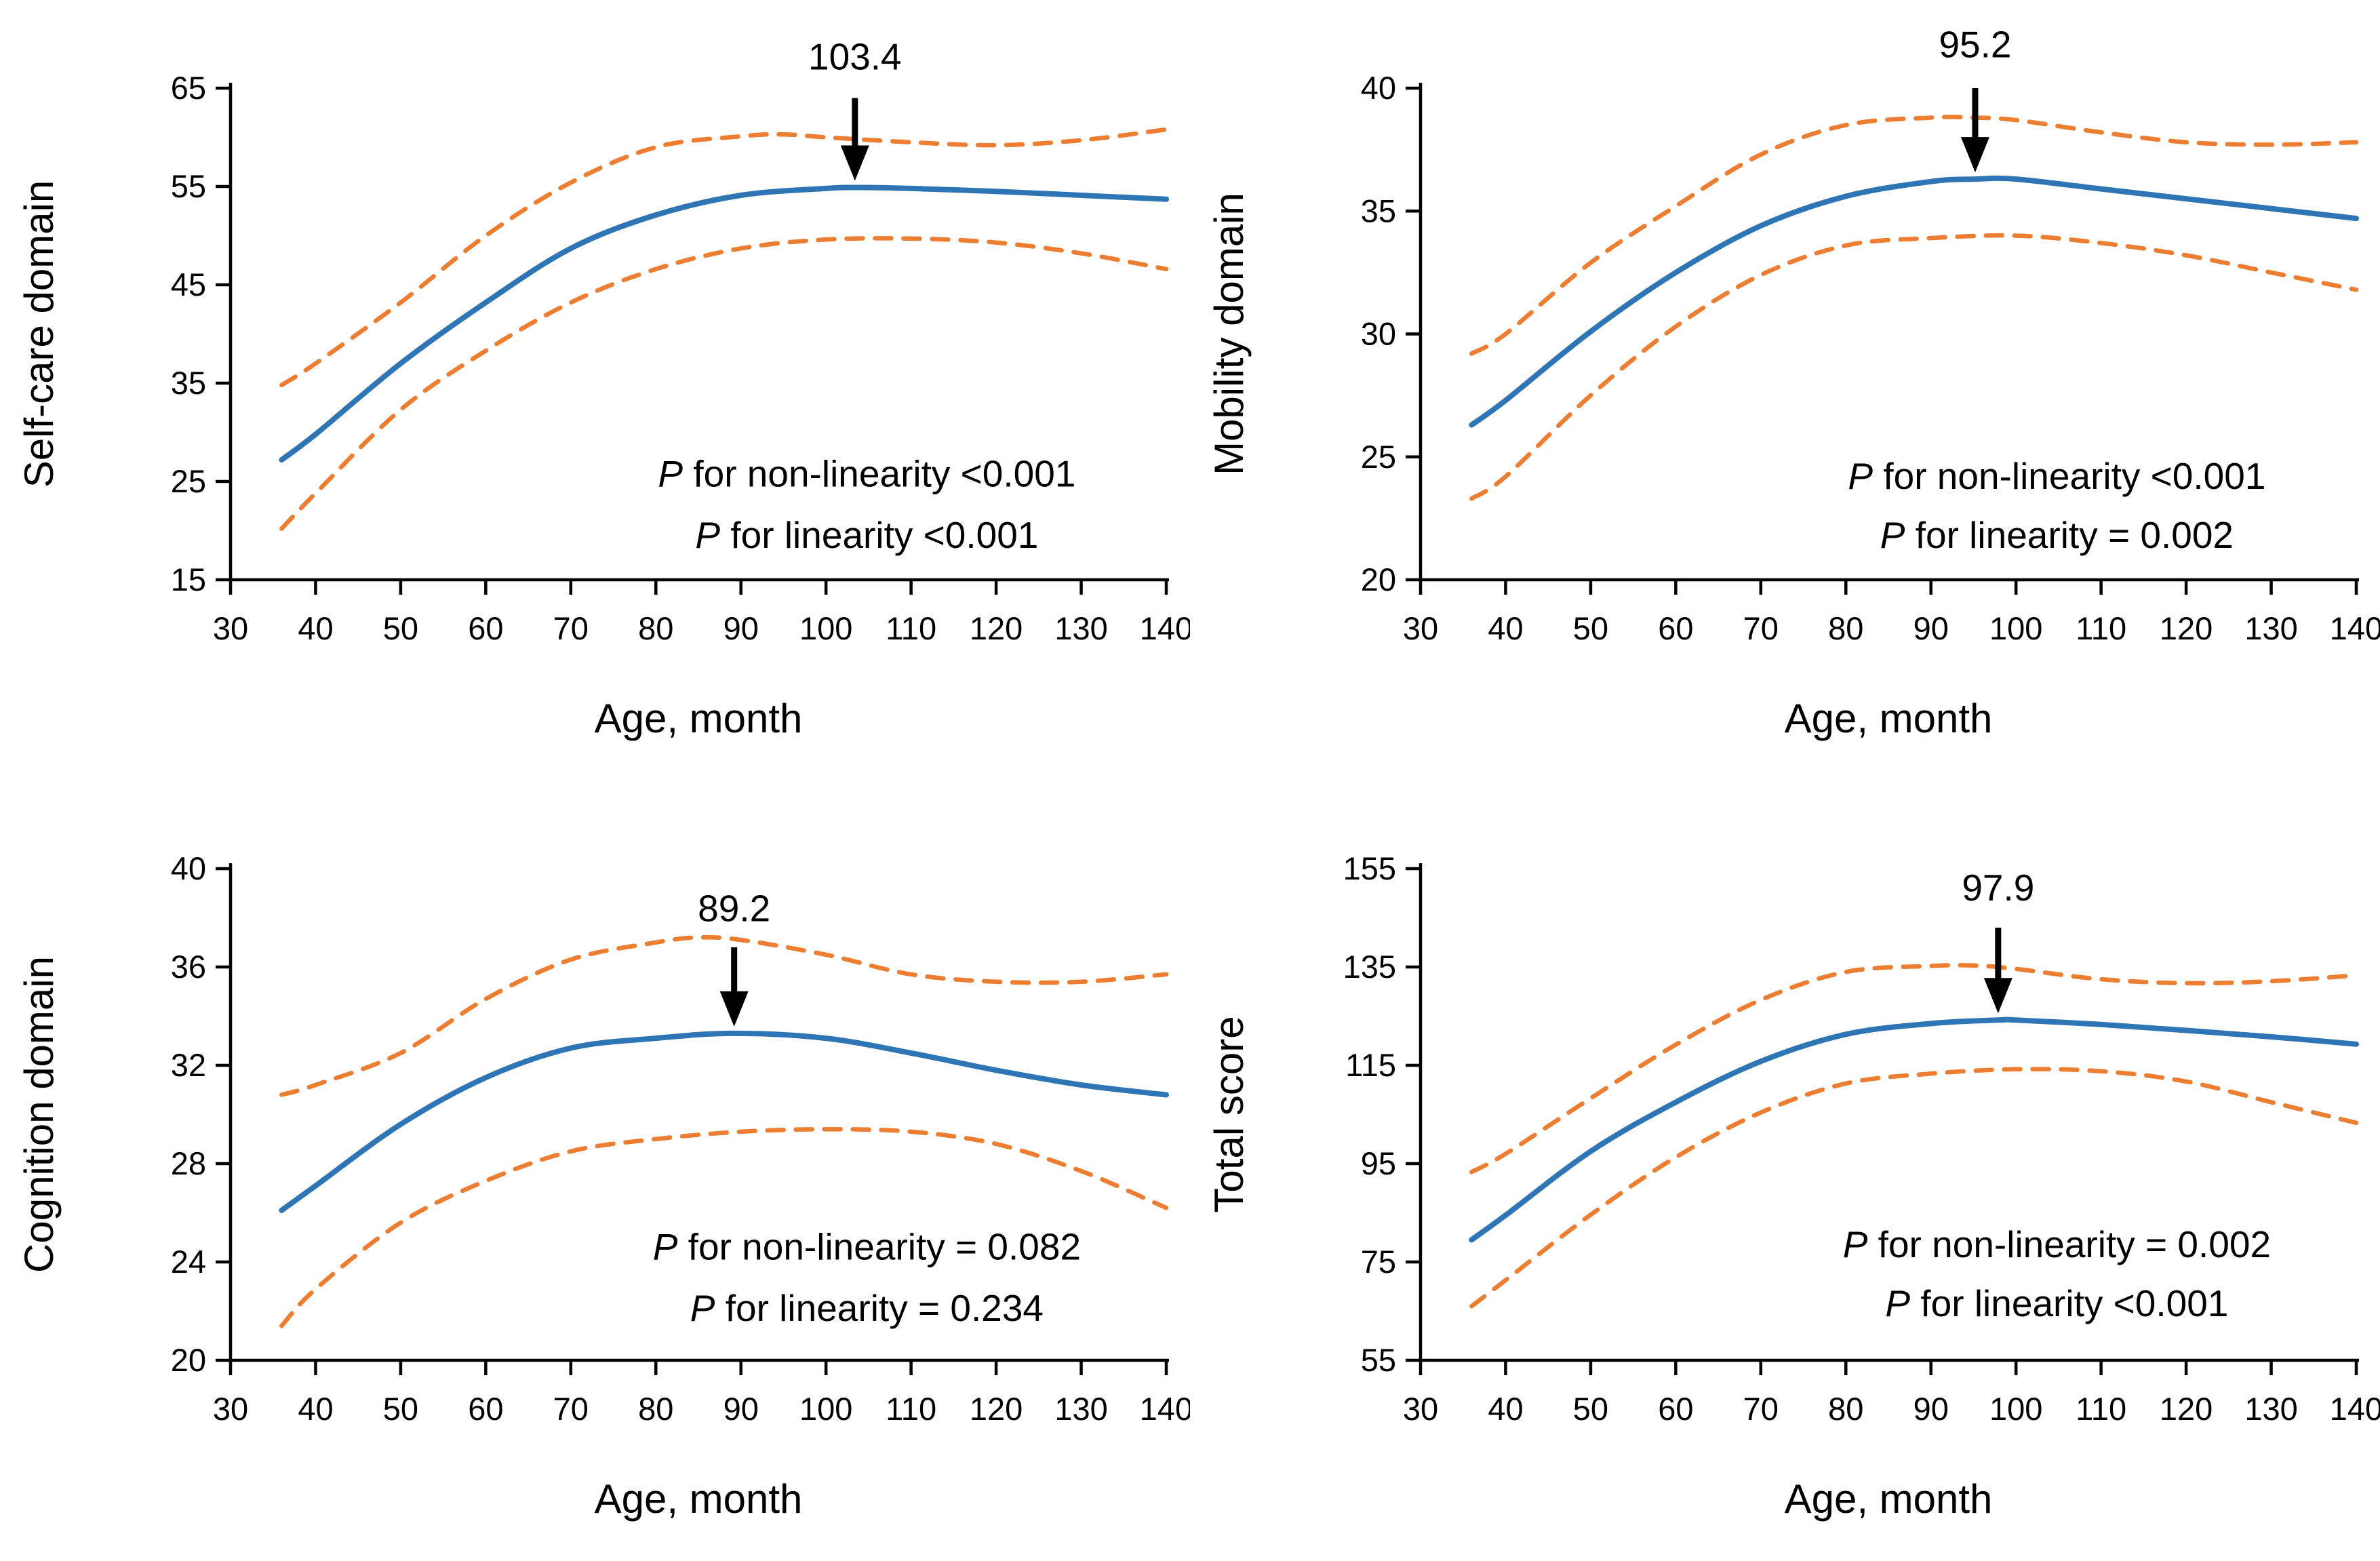 This screenshot has width=2380, height=1561. What do you see at coordinates (2057, 1244) in the screenshot?
I see `p-value-line1: P for non-linearity = 0.002` at bounding box center [2057, 1244].